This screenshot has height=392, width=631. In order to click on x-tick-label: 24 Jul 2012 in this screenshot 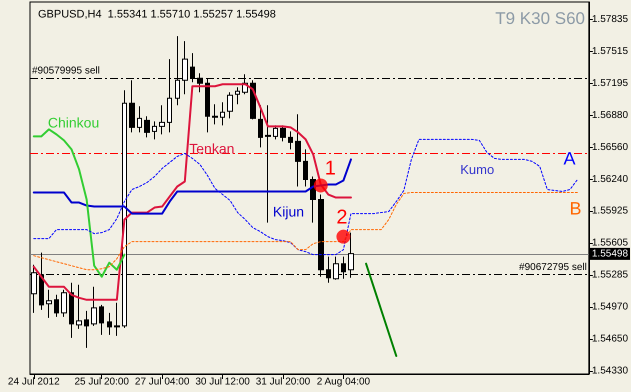, I will do `click(34, 382)`.